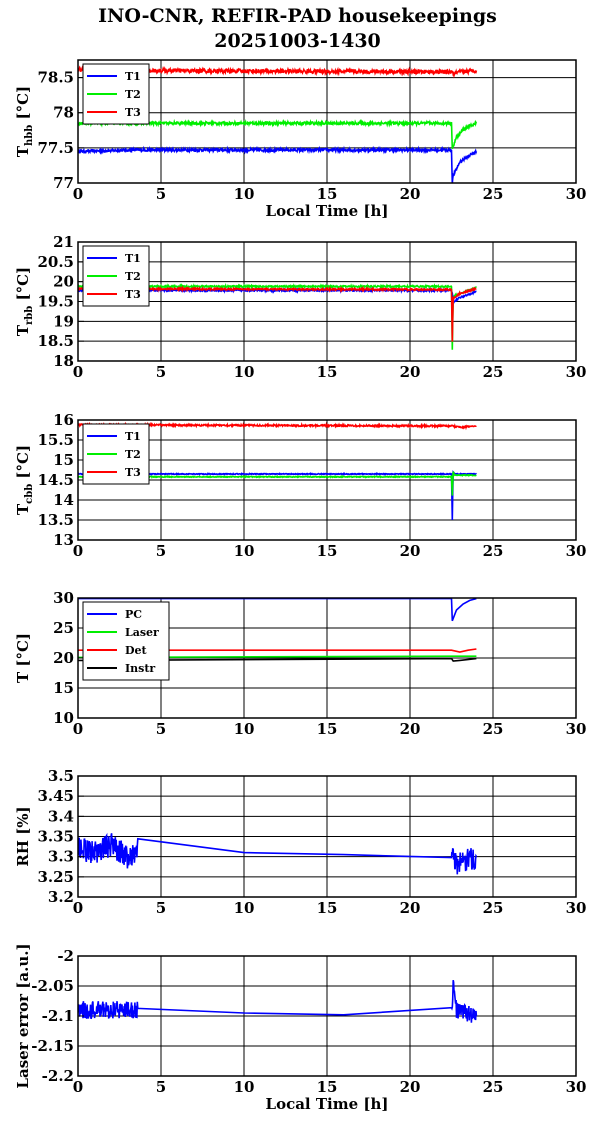 Image resolution: width=595 pixels, height=1134 pixels. Describe the element at coordinates (65, 956) in the screenshot. I see `y-tick-label: -2` at that location.